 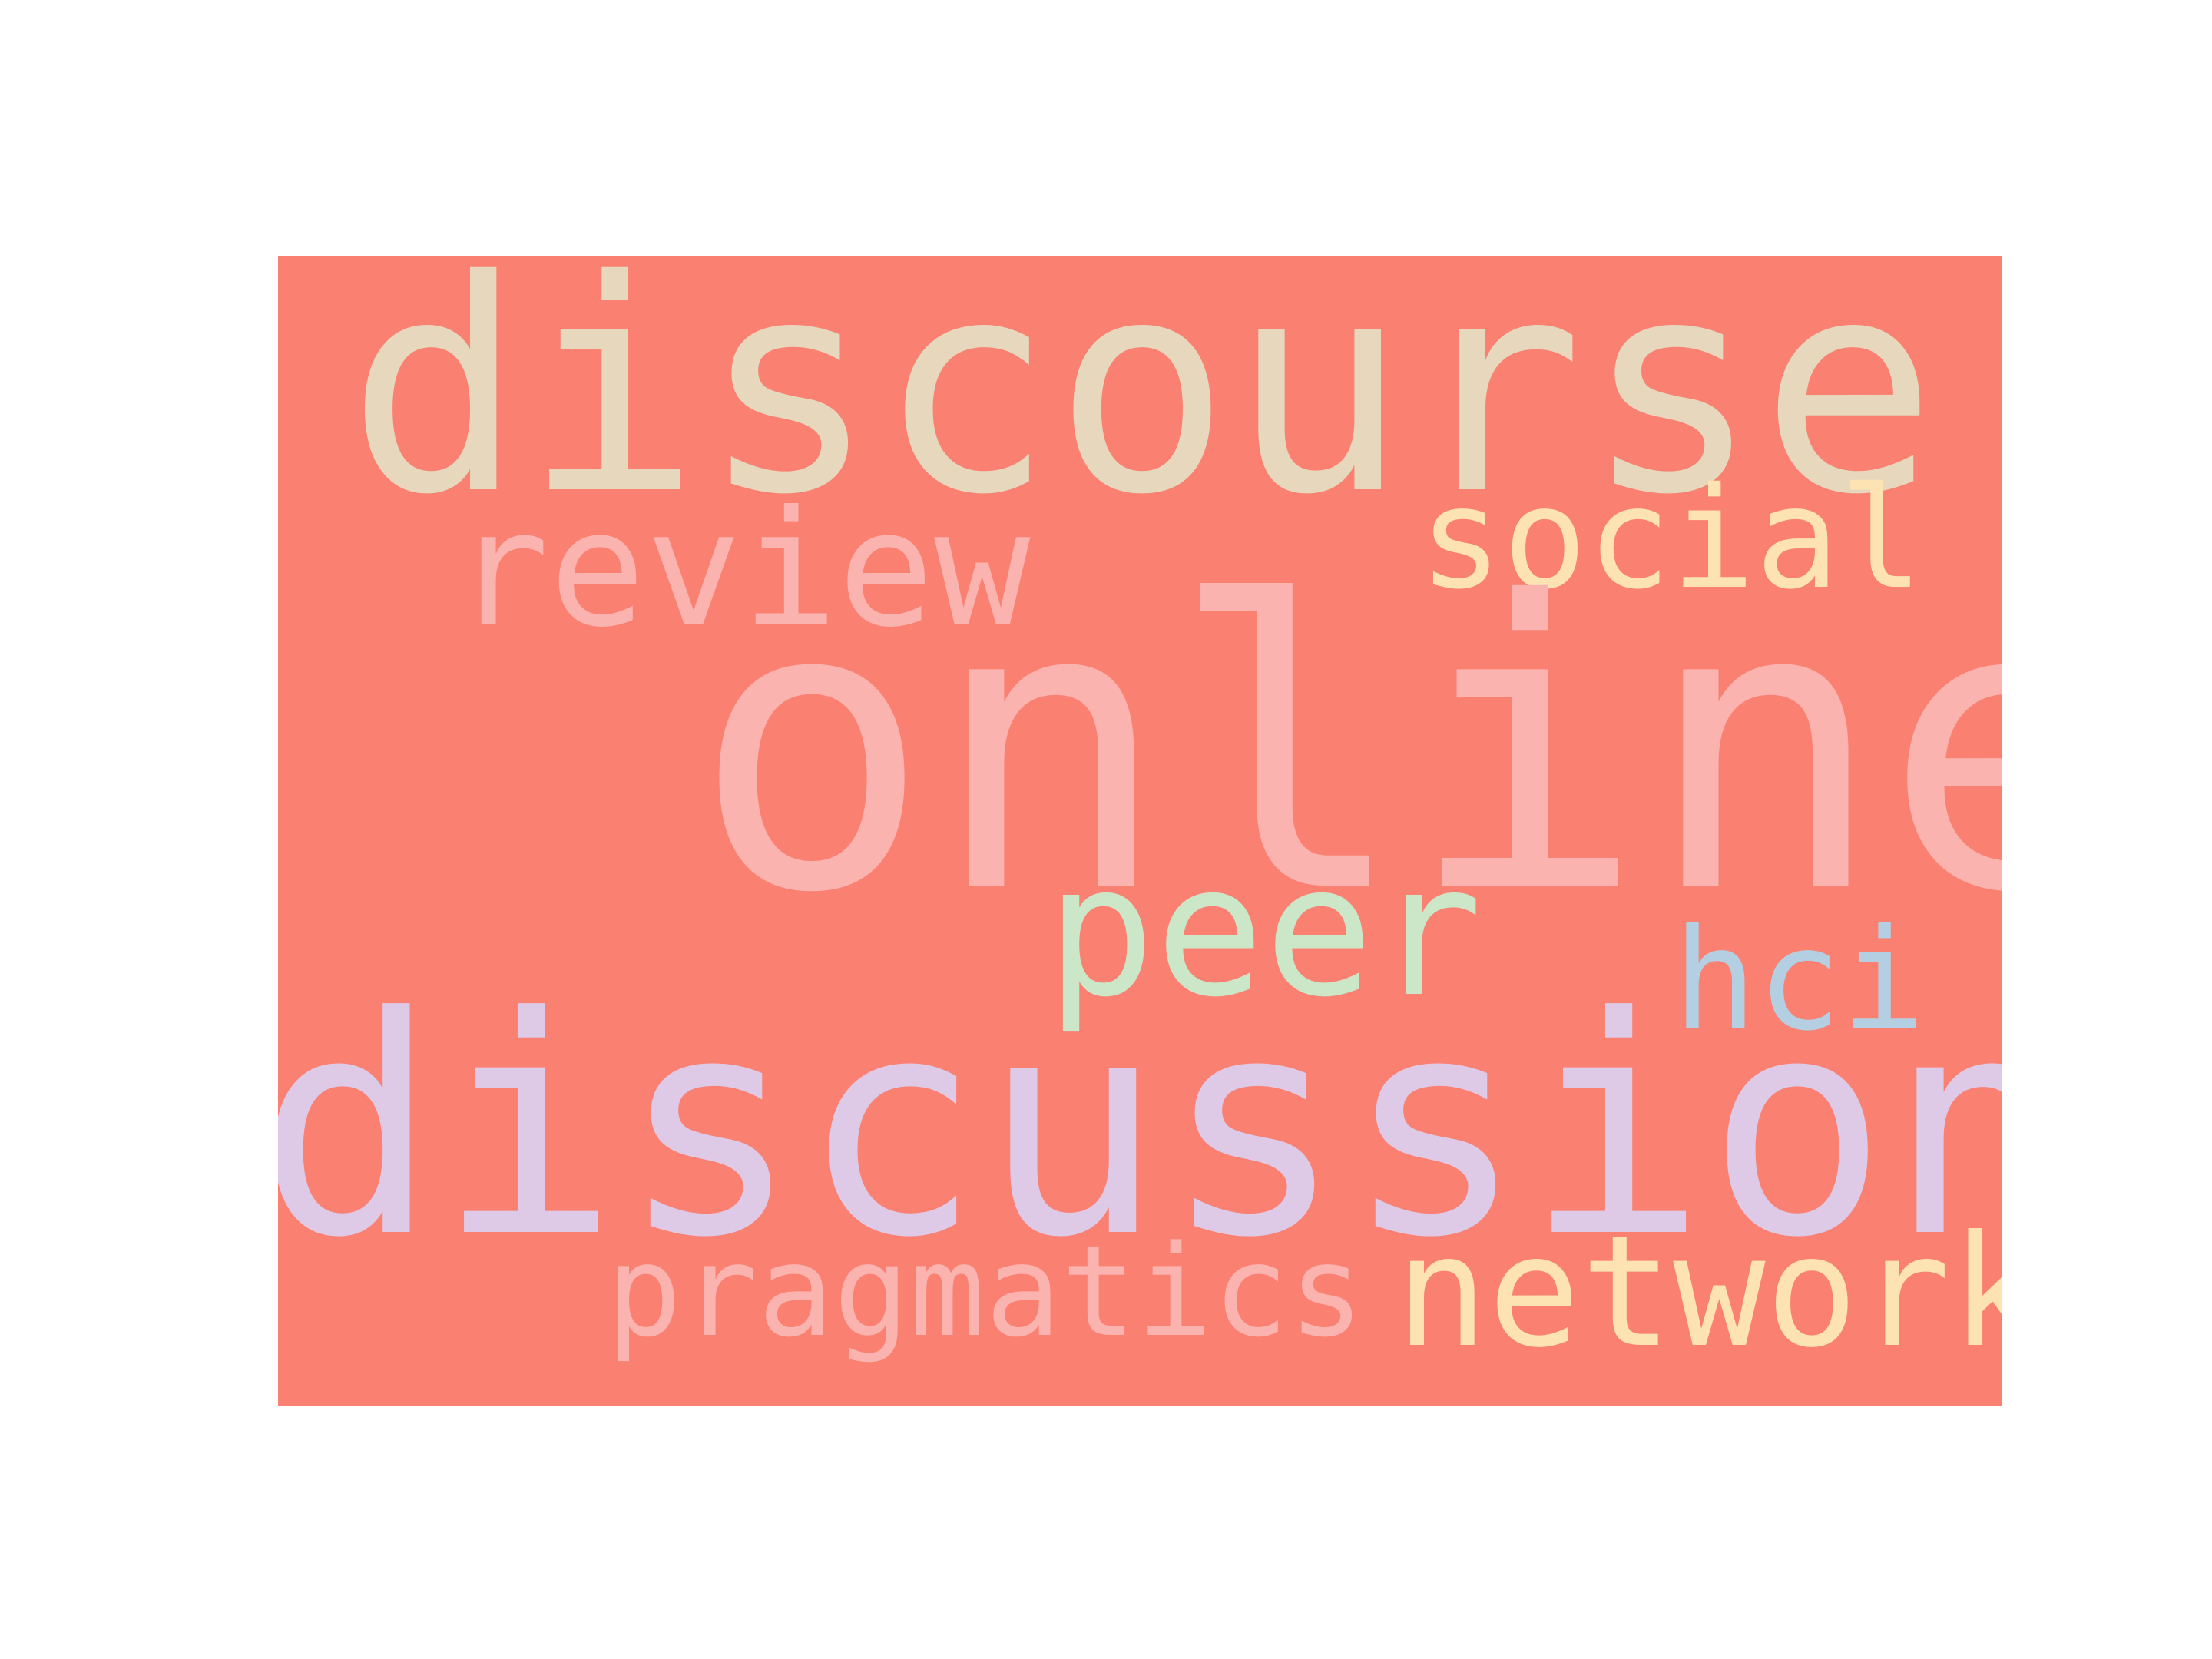 What do you see at coordinates (1671, 538) in the screenshot?
I see `word-social: social` at bounding box center [1671, 538].